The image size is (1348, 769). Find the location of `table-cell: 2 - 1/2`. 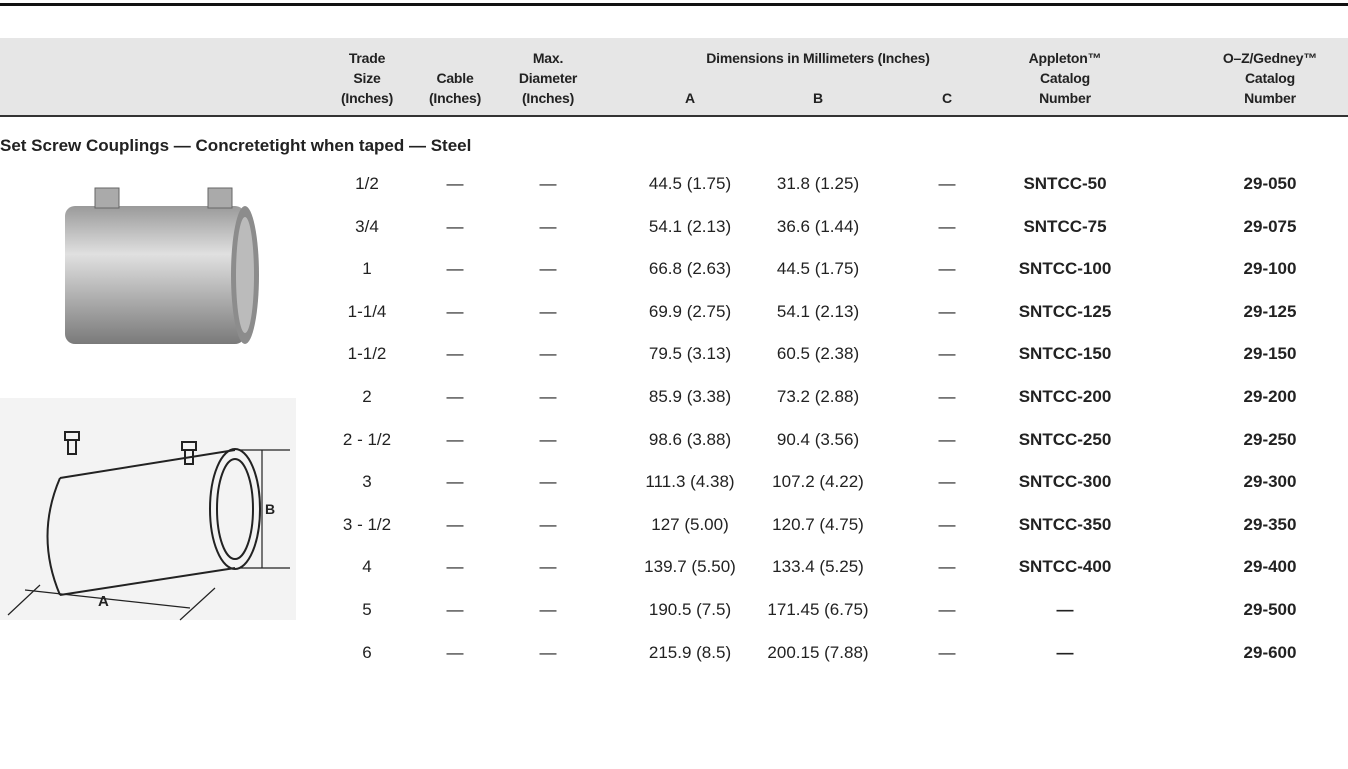

table-cell: 2 - 1/2 is located at coordinates (367, 439).